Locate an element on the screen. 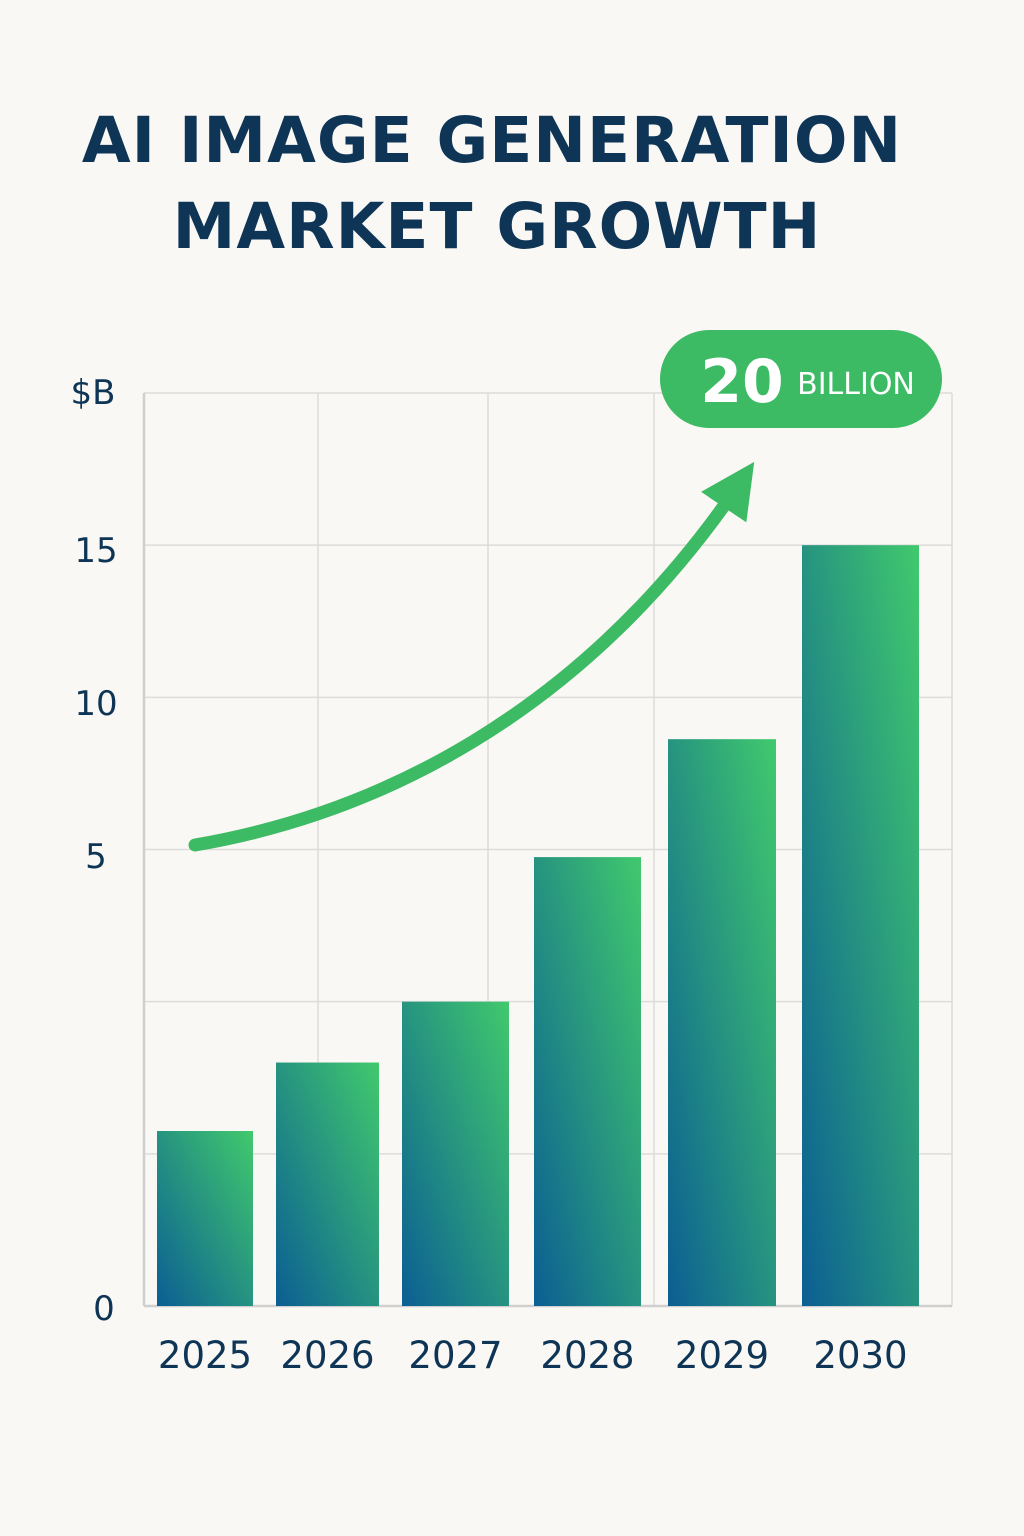  chart-title-line-1: AI IMAGE GENERATION is located at coordinates (492, 140).